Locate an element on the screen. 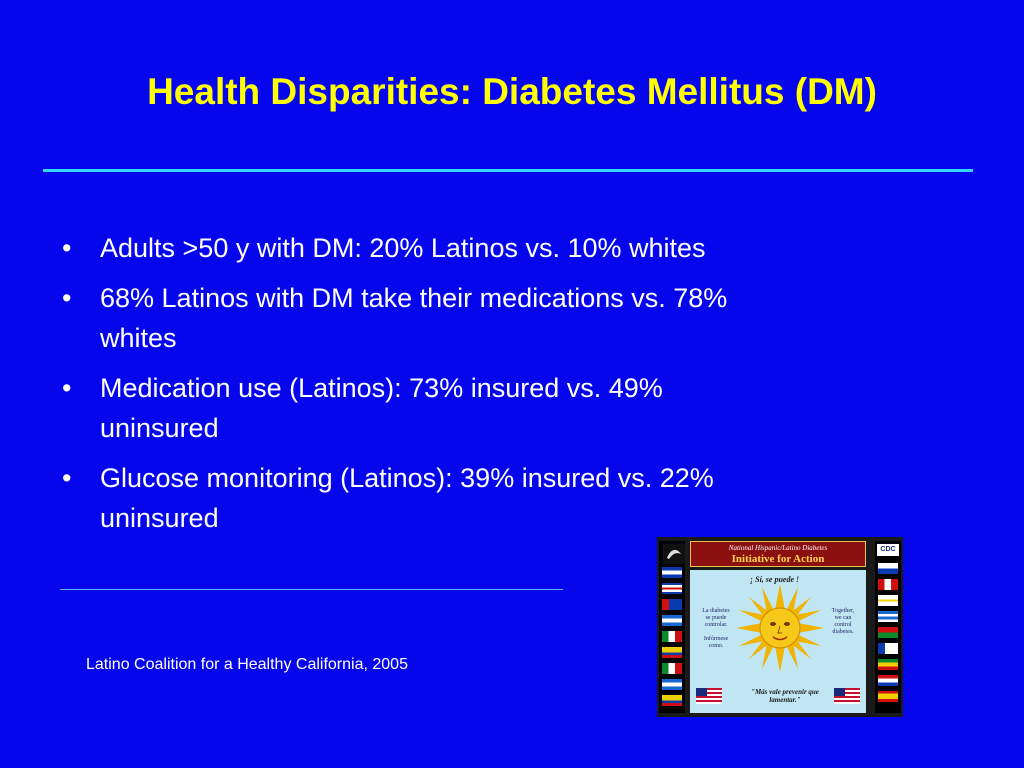 Image resolution: width=1024 pixels, height=768 pixels. poster-text-line: diabetes. is located at coordinates (843, 632).